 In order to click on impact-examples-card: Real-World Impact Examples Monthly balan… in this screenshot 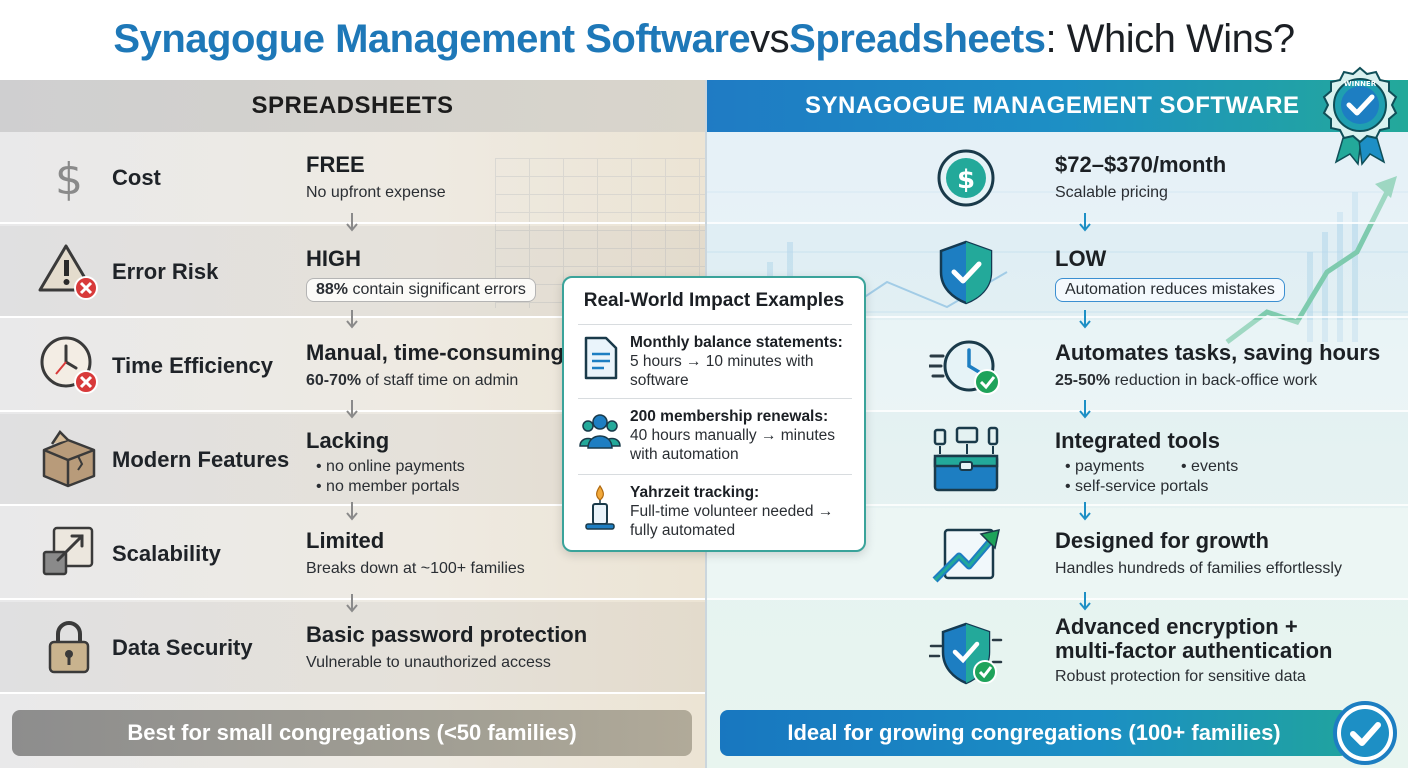, I will do `click(714, 414)`.